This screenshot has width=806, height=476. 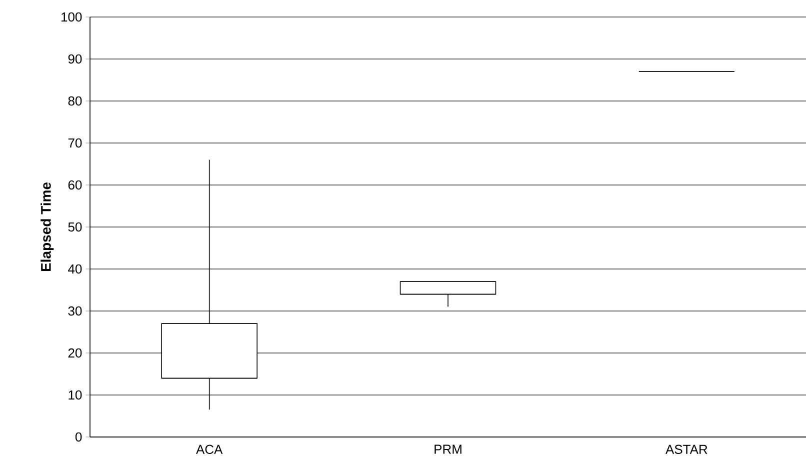 I want to click on y-tick-label: 30, so click(x=75, y=311).